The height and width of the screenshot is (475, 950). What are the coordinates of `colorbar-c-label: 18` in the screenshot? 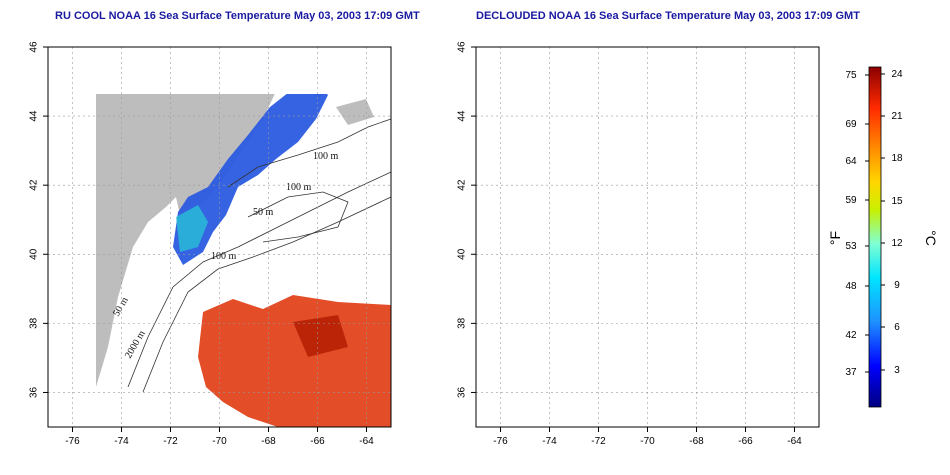 It's located at (897, 158).